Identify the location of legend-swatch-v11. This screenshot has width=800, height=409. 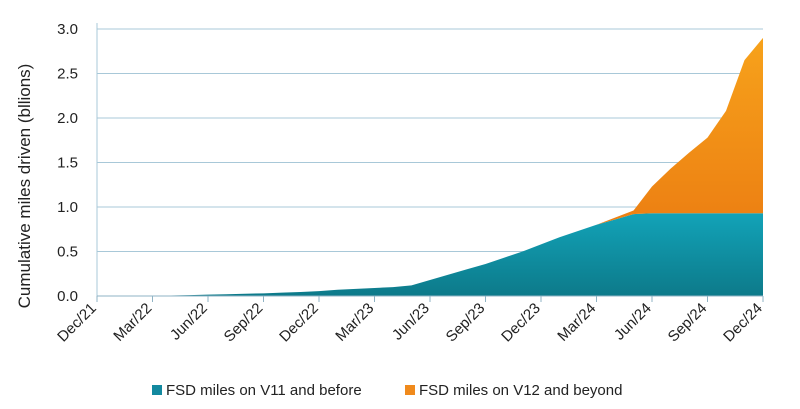
(157, 390).